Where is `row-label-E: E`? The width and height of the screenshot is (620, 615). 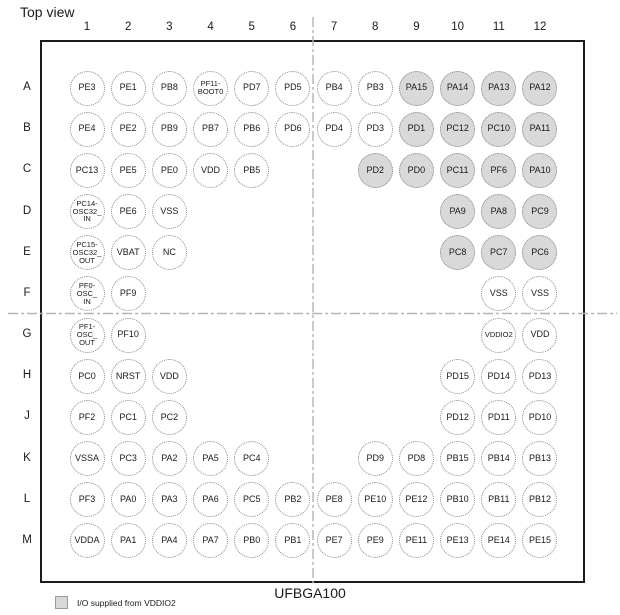 row-label-E: E is located at coordinates (27, 251).